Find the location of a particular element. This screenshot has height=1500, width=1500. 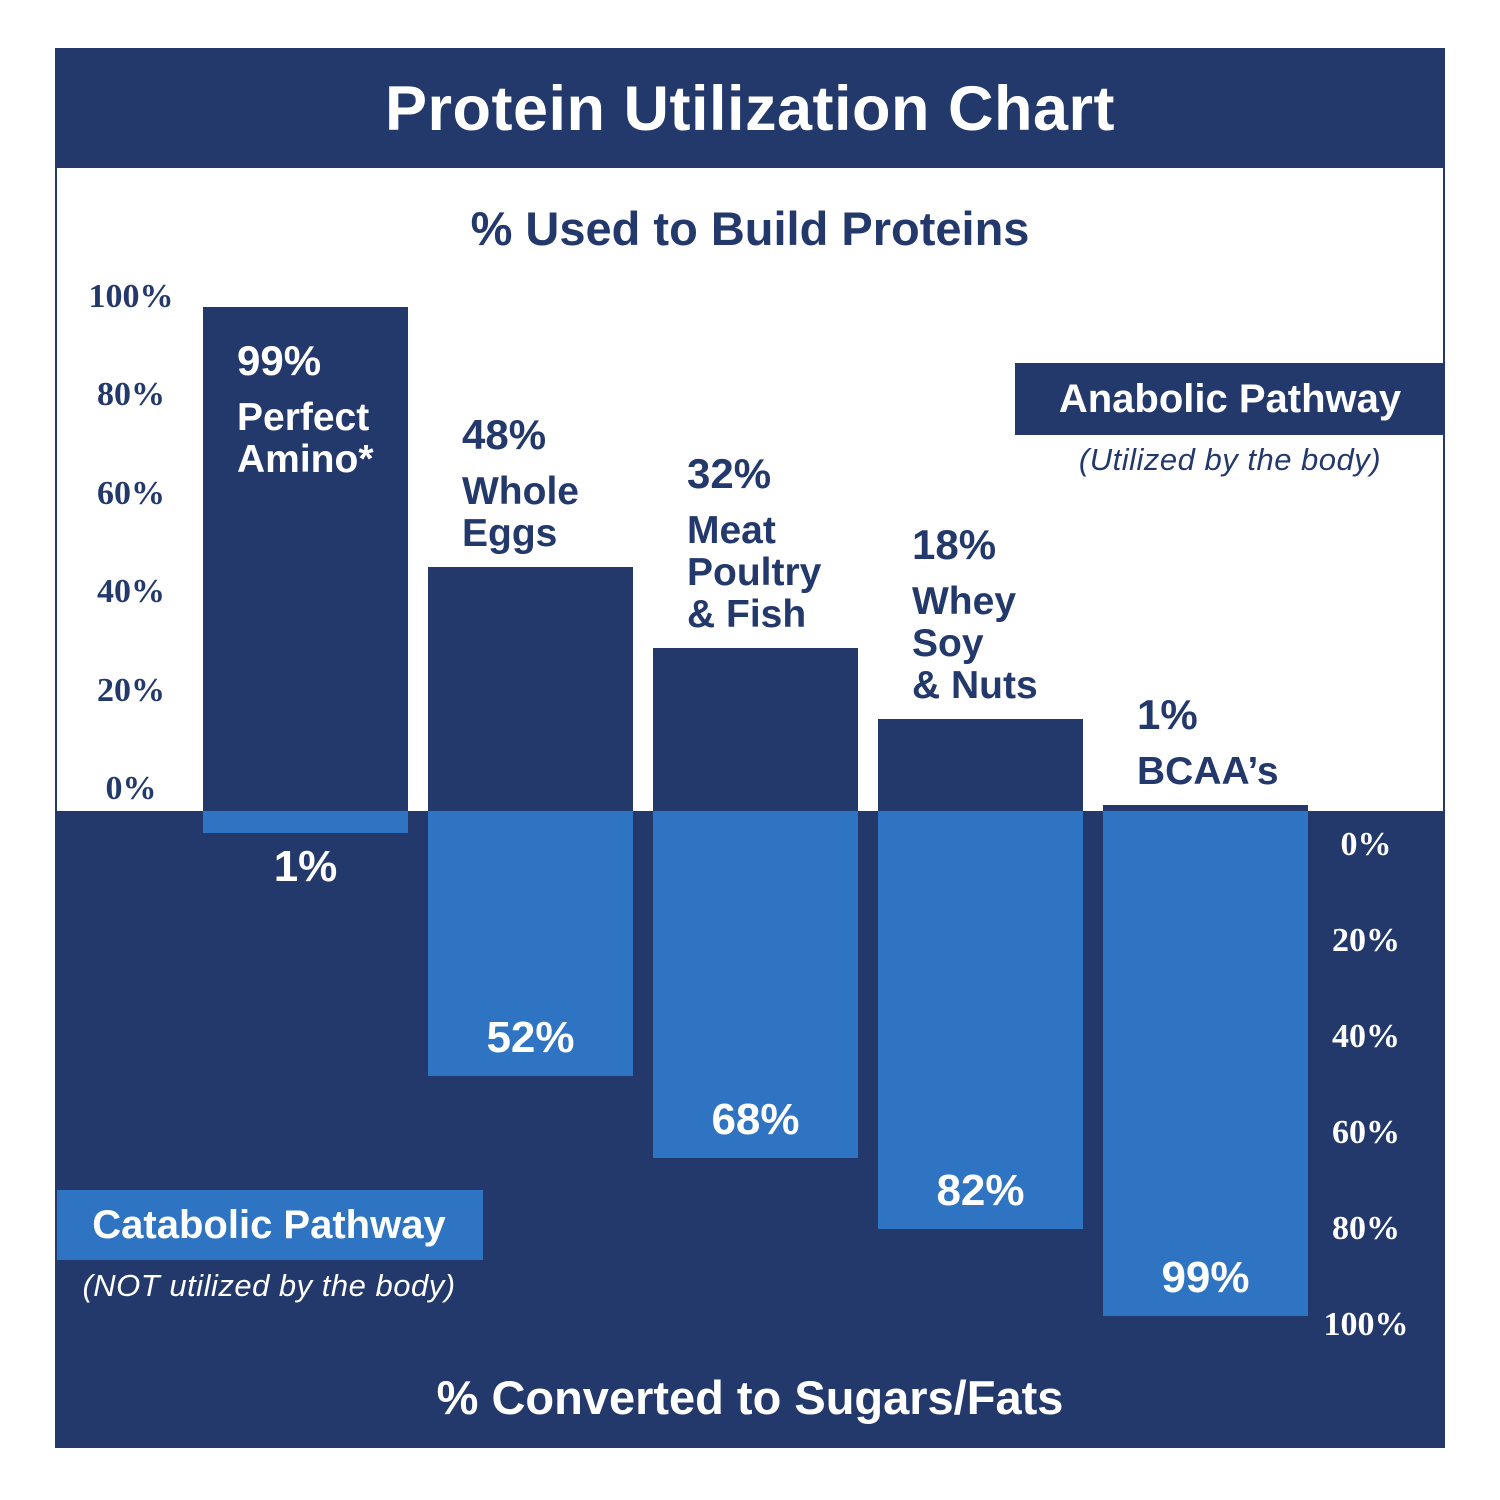

left-axis-tick: 80% is located at coordinates (131, 395).